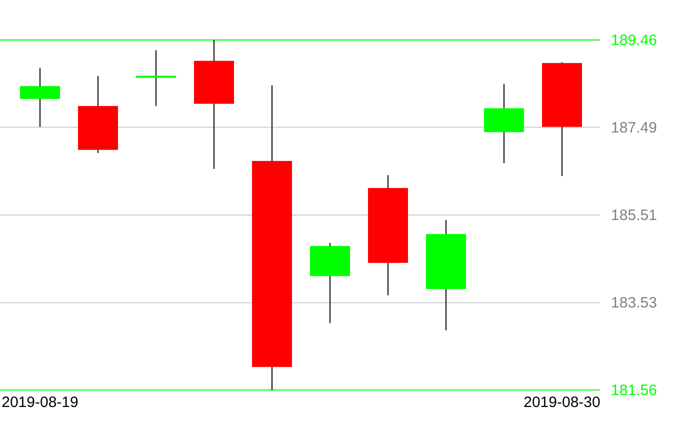 This screenshot has height=431, width=676. I want to click on candlestick, so click(156, 78).